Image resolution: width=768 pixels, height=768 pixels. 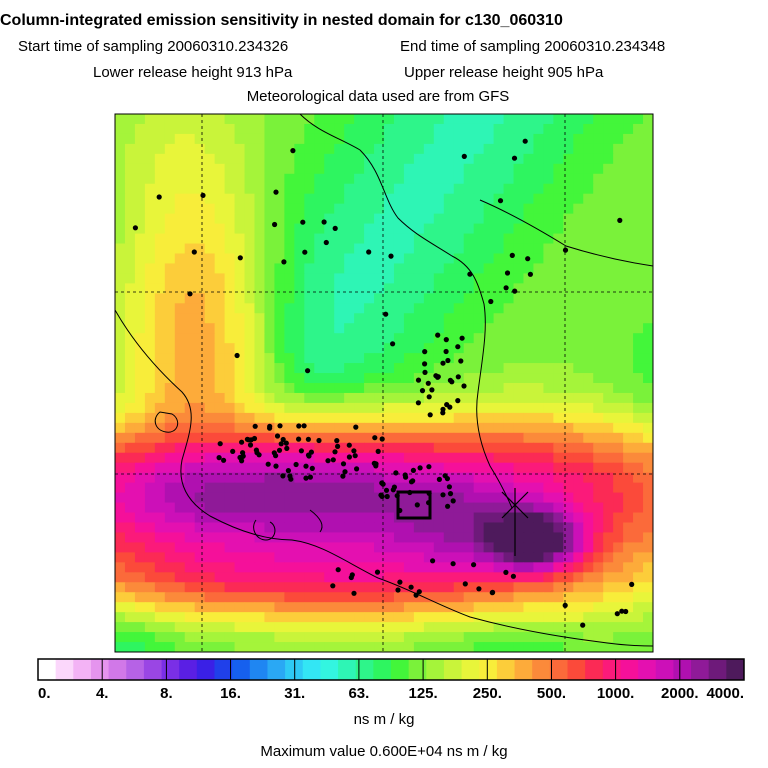 What do you see at coordinates (435, 669) in the screenshot?
I see `colorbar-swatch` at bounding box center [435, 669].